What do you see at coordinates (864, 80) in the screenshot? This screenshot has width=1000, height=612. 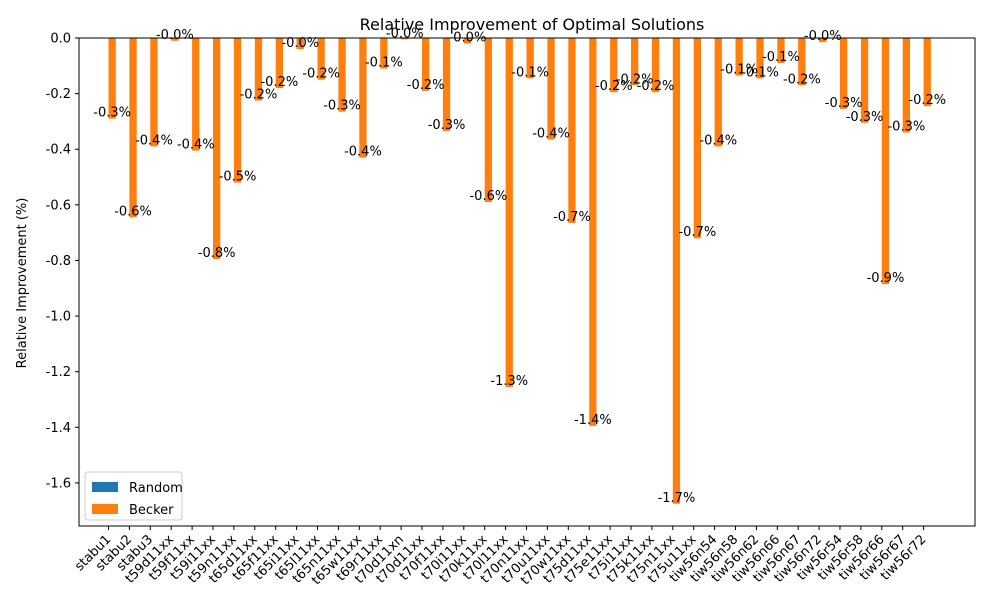 I see `bar-becker-tiw56r58` at bounding box center [864, 80].